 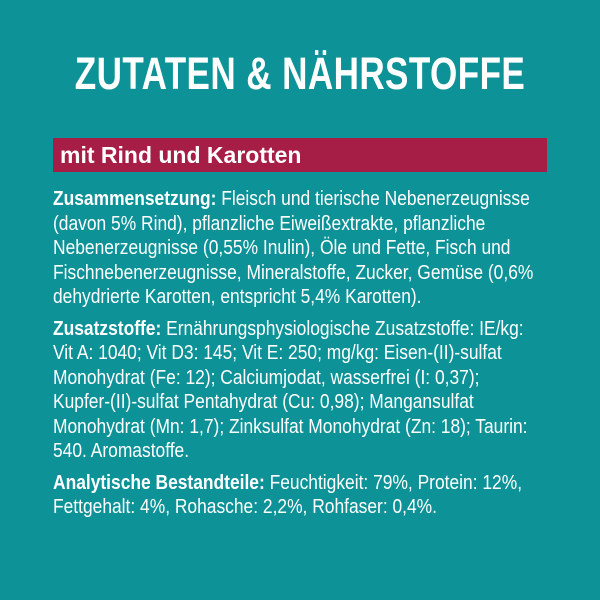 I want to click on paragraph-label: Zusammensetzung:, so click(x=137, y=199).